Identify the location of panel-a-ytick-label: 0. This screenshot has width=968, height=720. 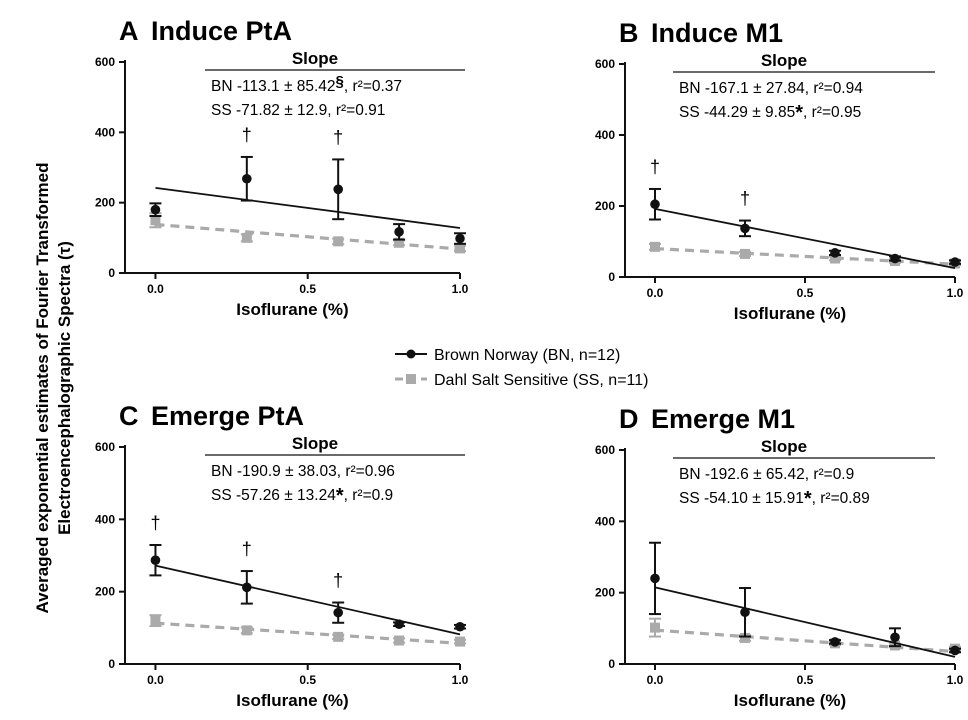
(111, 273).